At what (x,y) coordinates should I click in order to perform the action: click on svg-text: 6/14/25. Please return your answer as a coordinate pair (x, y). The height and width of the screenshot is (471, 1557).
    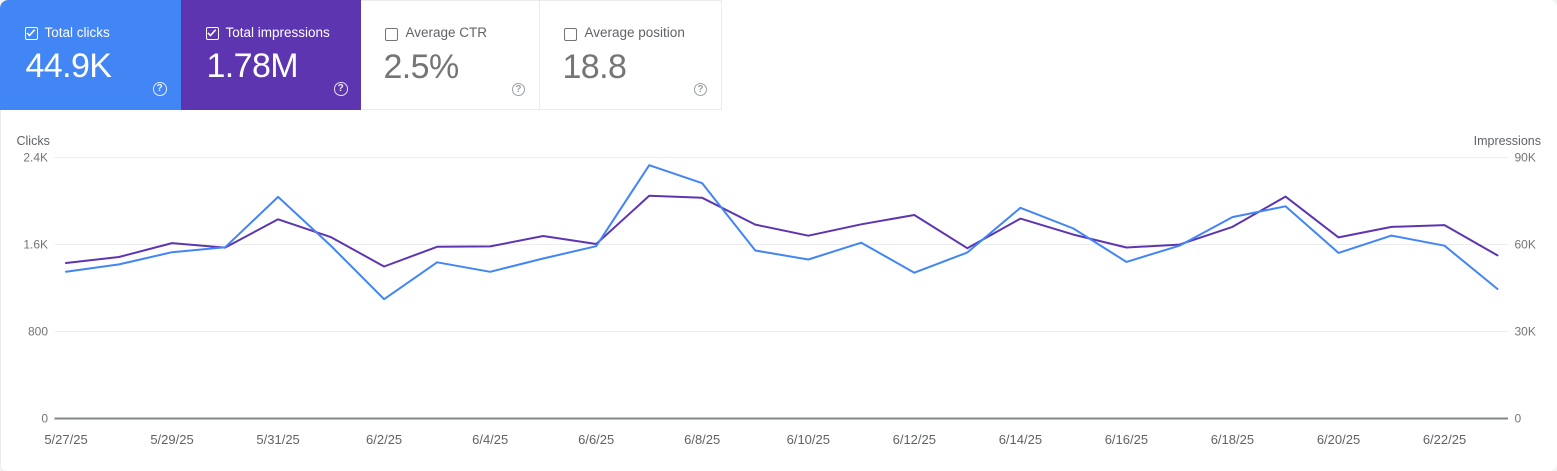
    Looking at the image, I should click on (1020, 439).